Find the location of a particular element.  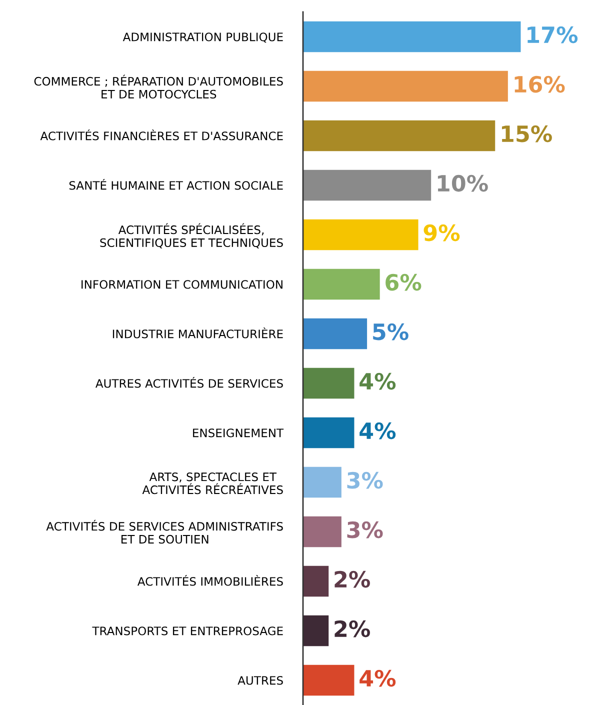

data-label: 6% is located at coordinates (404, 282).